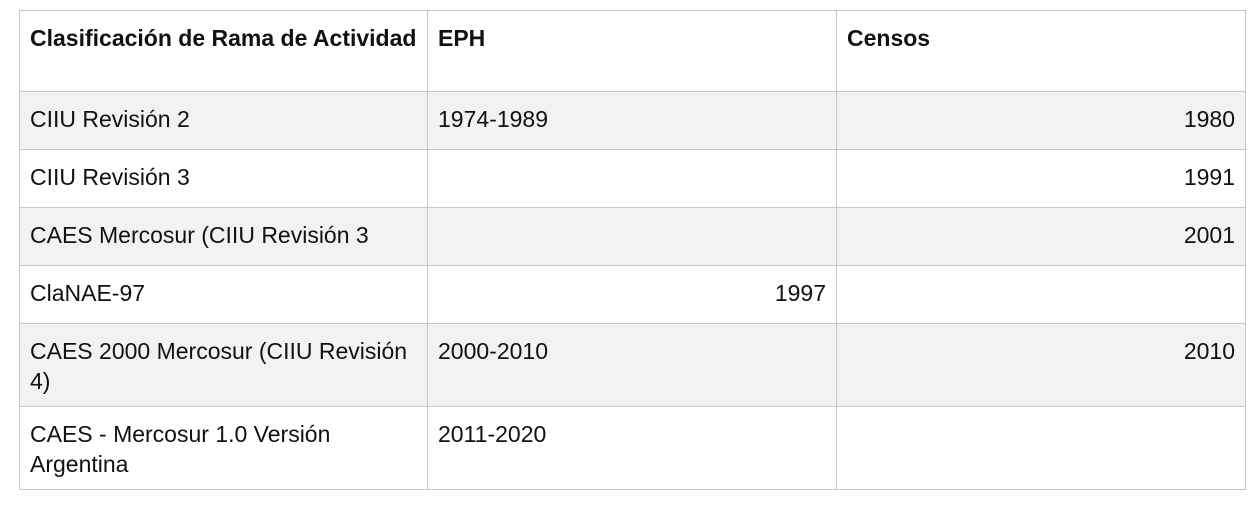 The width and height of the screenshot is (1258, 508). Describe the element at coordinates (223, 51) in the screenshot. I see `header-clasificacion: Clasificación de Rama de Actividad` at that location.